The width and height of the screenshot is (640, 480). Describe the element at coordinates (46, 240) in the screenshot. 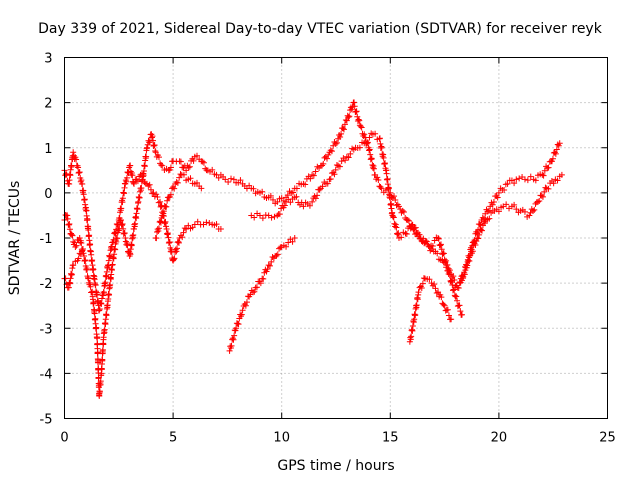

I see `y-tick-labels: -5 -4 -3 -2 -1 0 1 2 3` at that location.